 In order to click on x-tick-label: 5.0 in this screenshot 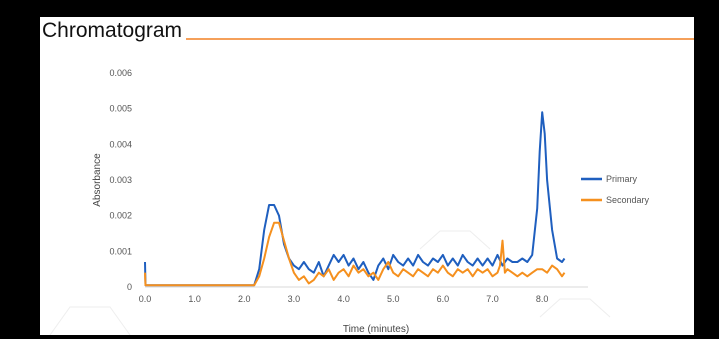, I will do `click(393, 299)`.